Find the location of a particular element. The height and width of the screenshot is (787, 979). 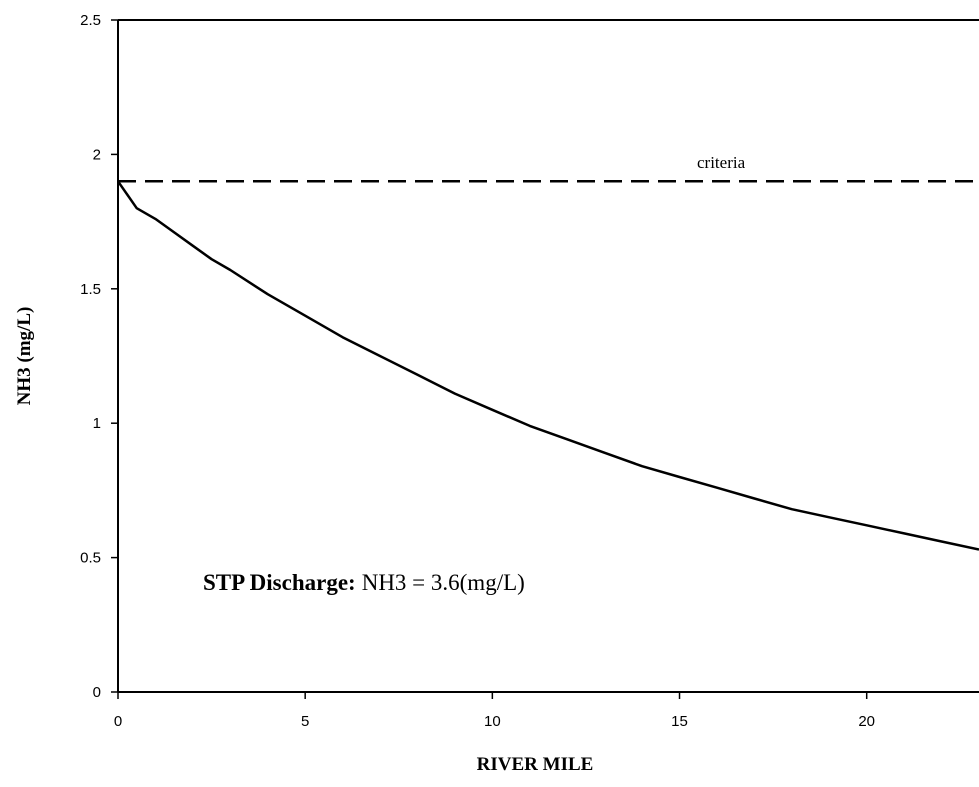

stp-discharge-bold-label: STP Discharge: is located at coordinates (279, 582).